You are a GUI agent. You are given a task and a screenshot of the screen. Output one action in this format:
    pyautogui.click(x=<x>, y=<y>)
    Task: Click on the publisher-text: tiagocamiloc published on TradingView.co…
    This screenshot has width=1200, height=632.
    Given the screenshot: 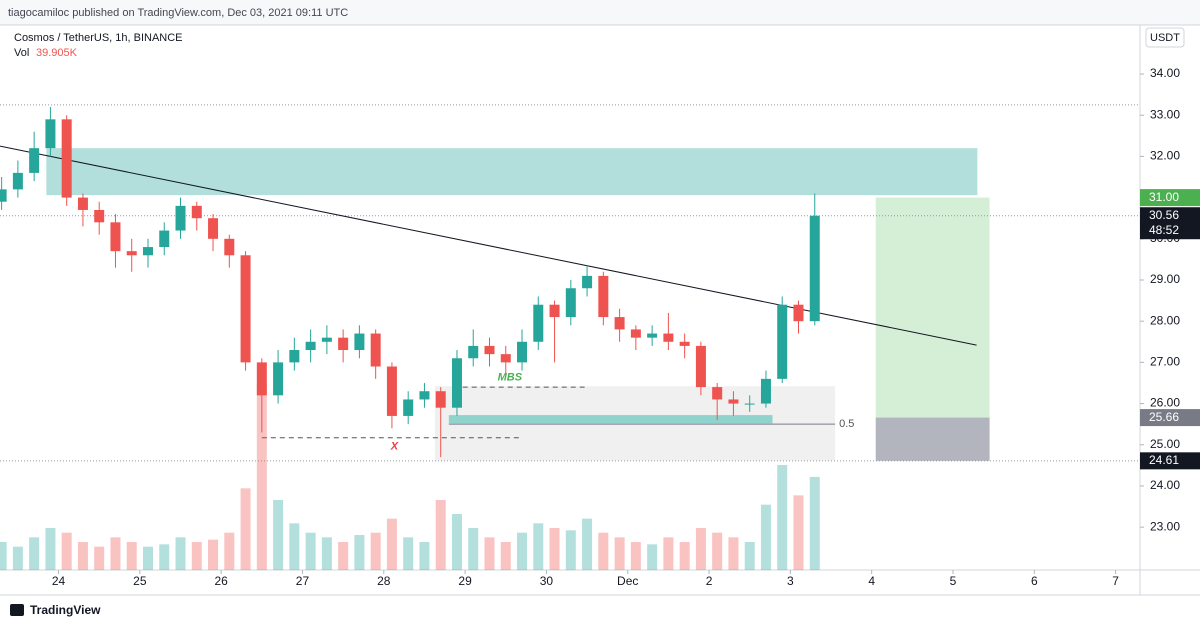 What is the action you would take?
    pyautogui.click(x=178, y=13)
    